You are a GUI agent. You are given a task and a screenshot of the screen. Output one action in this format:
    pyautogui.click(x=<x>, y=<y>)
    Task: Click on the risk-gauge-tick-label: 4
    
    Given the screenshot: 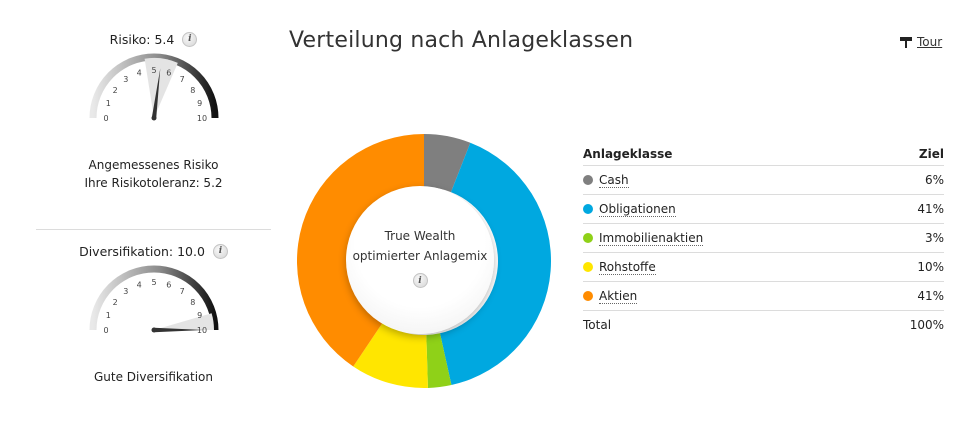 What is the action you would take?
    pyautogui.click(x=138, y=72)
    